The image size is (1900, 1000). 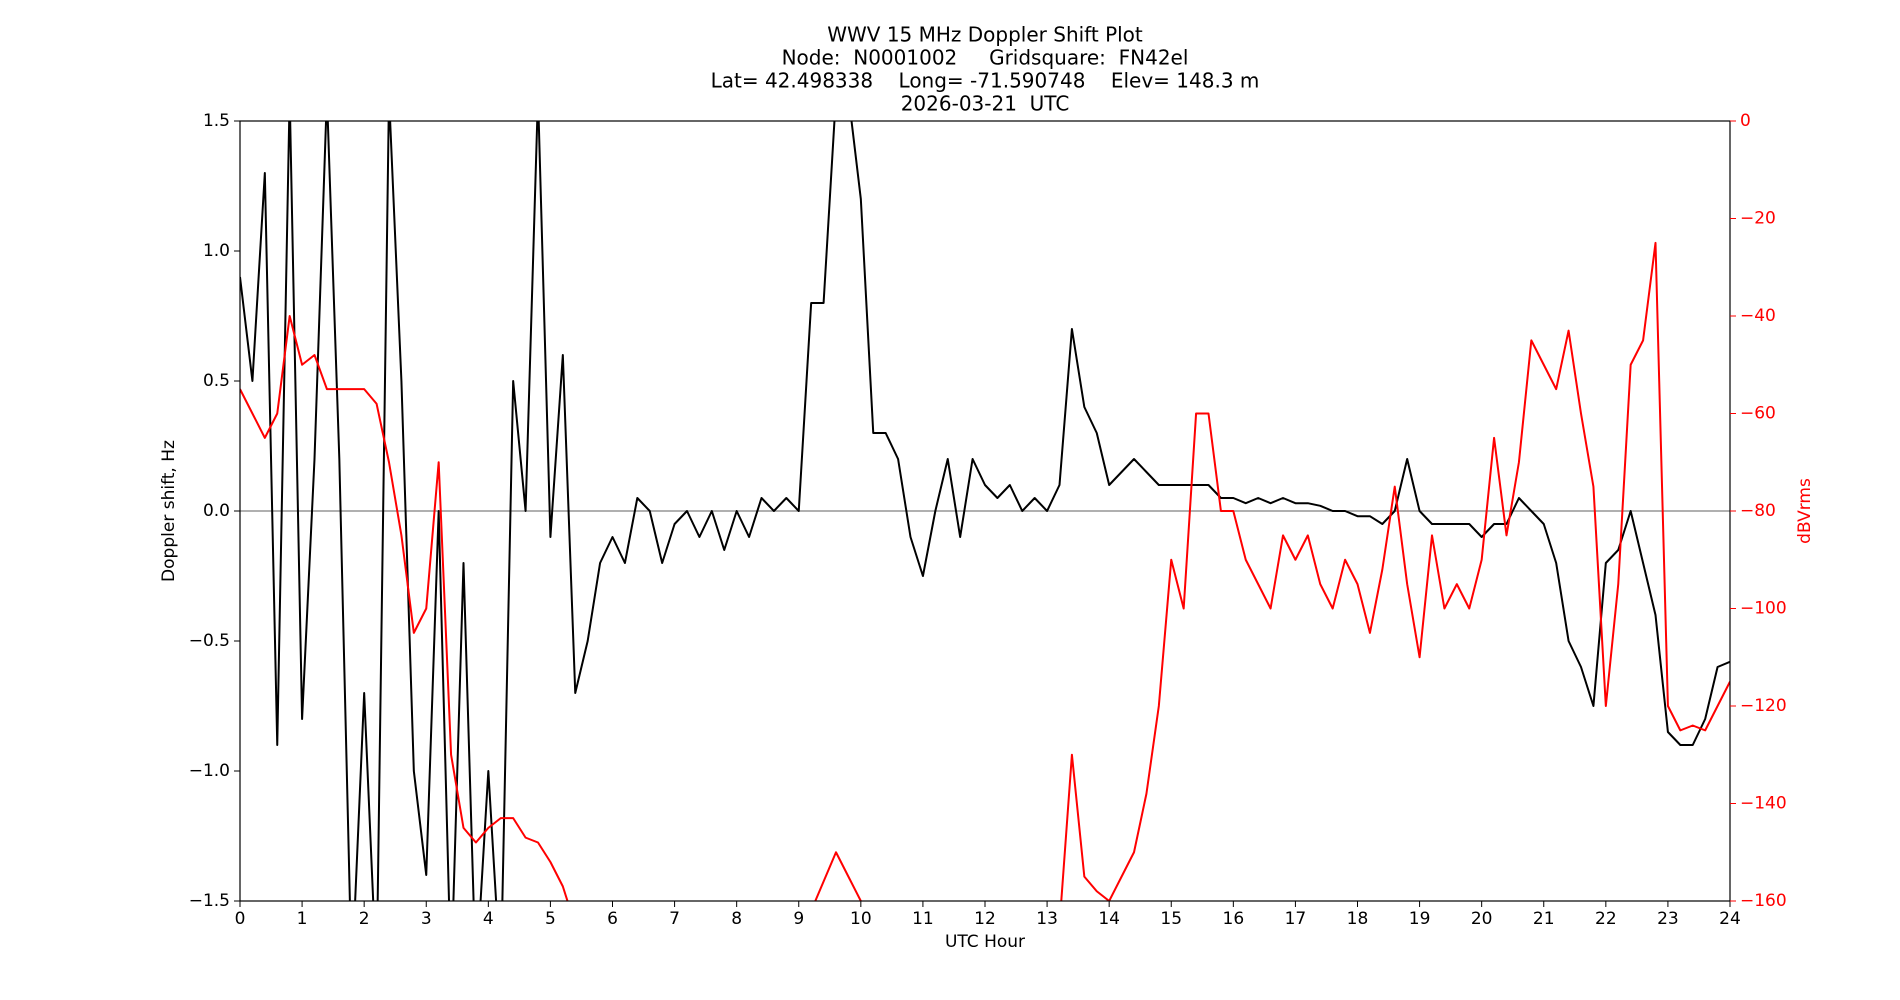 What do you see at coordinates (216, 121) in the screenshot?
I see `y-tick-label: 1.5` at bounding box center [216, 121].